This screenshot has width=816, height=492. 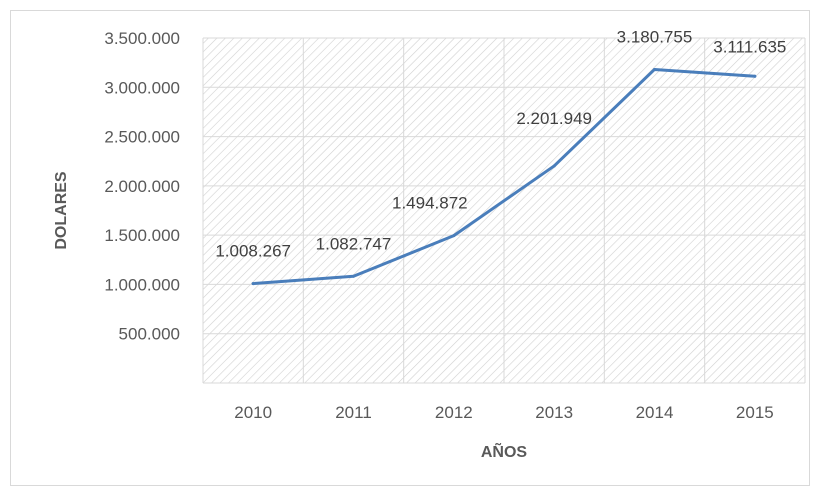 What do you see at coordinates (554, 412) in the screenshot?
I see `x-tick-label: 2013` at bounding box center [554, 412].